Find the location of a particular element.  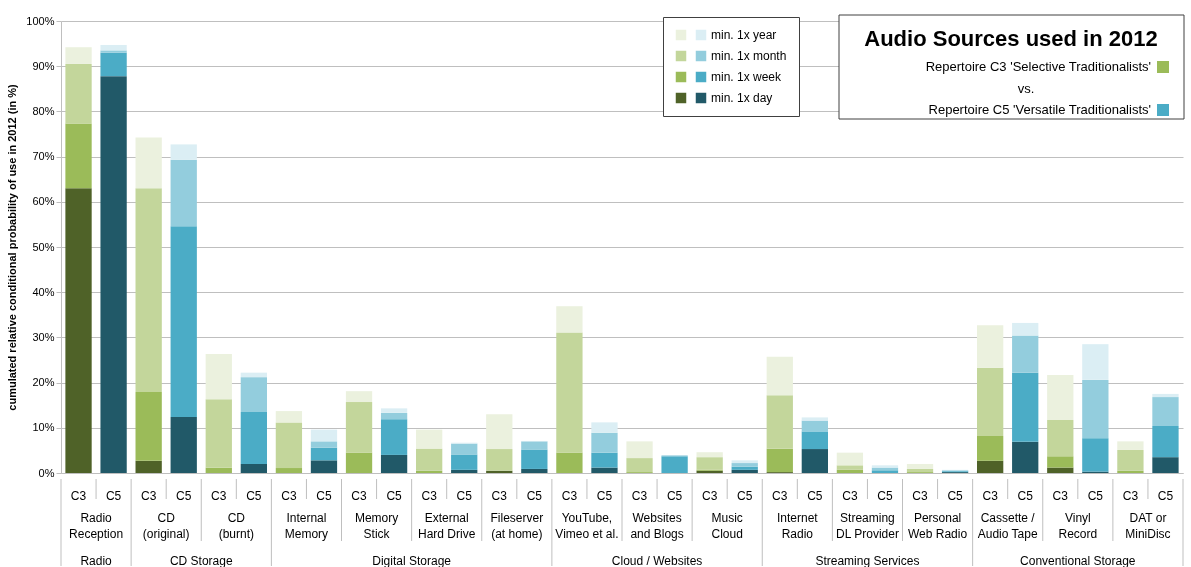

legend-label: min. 1x year is located at coordinates (744, 35).